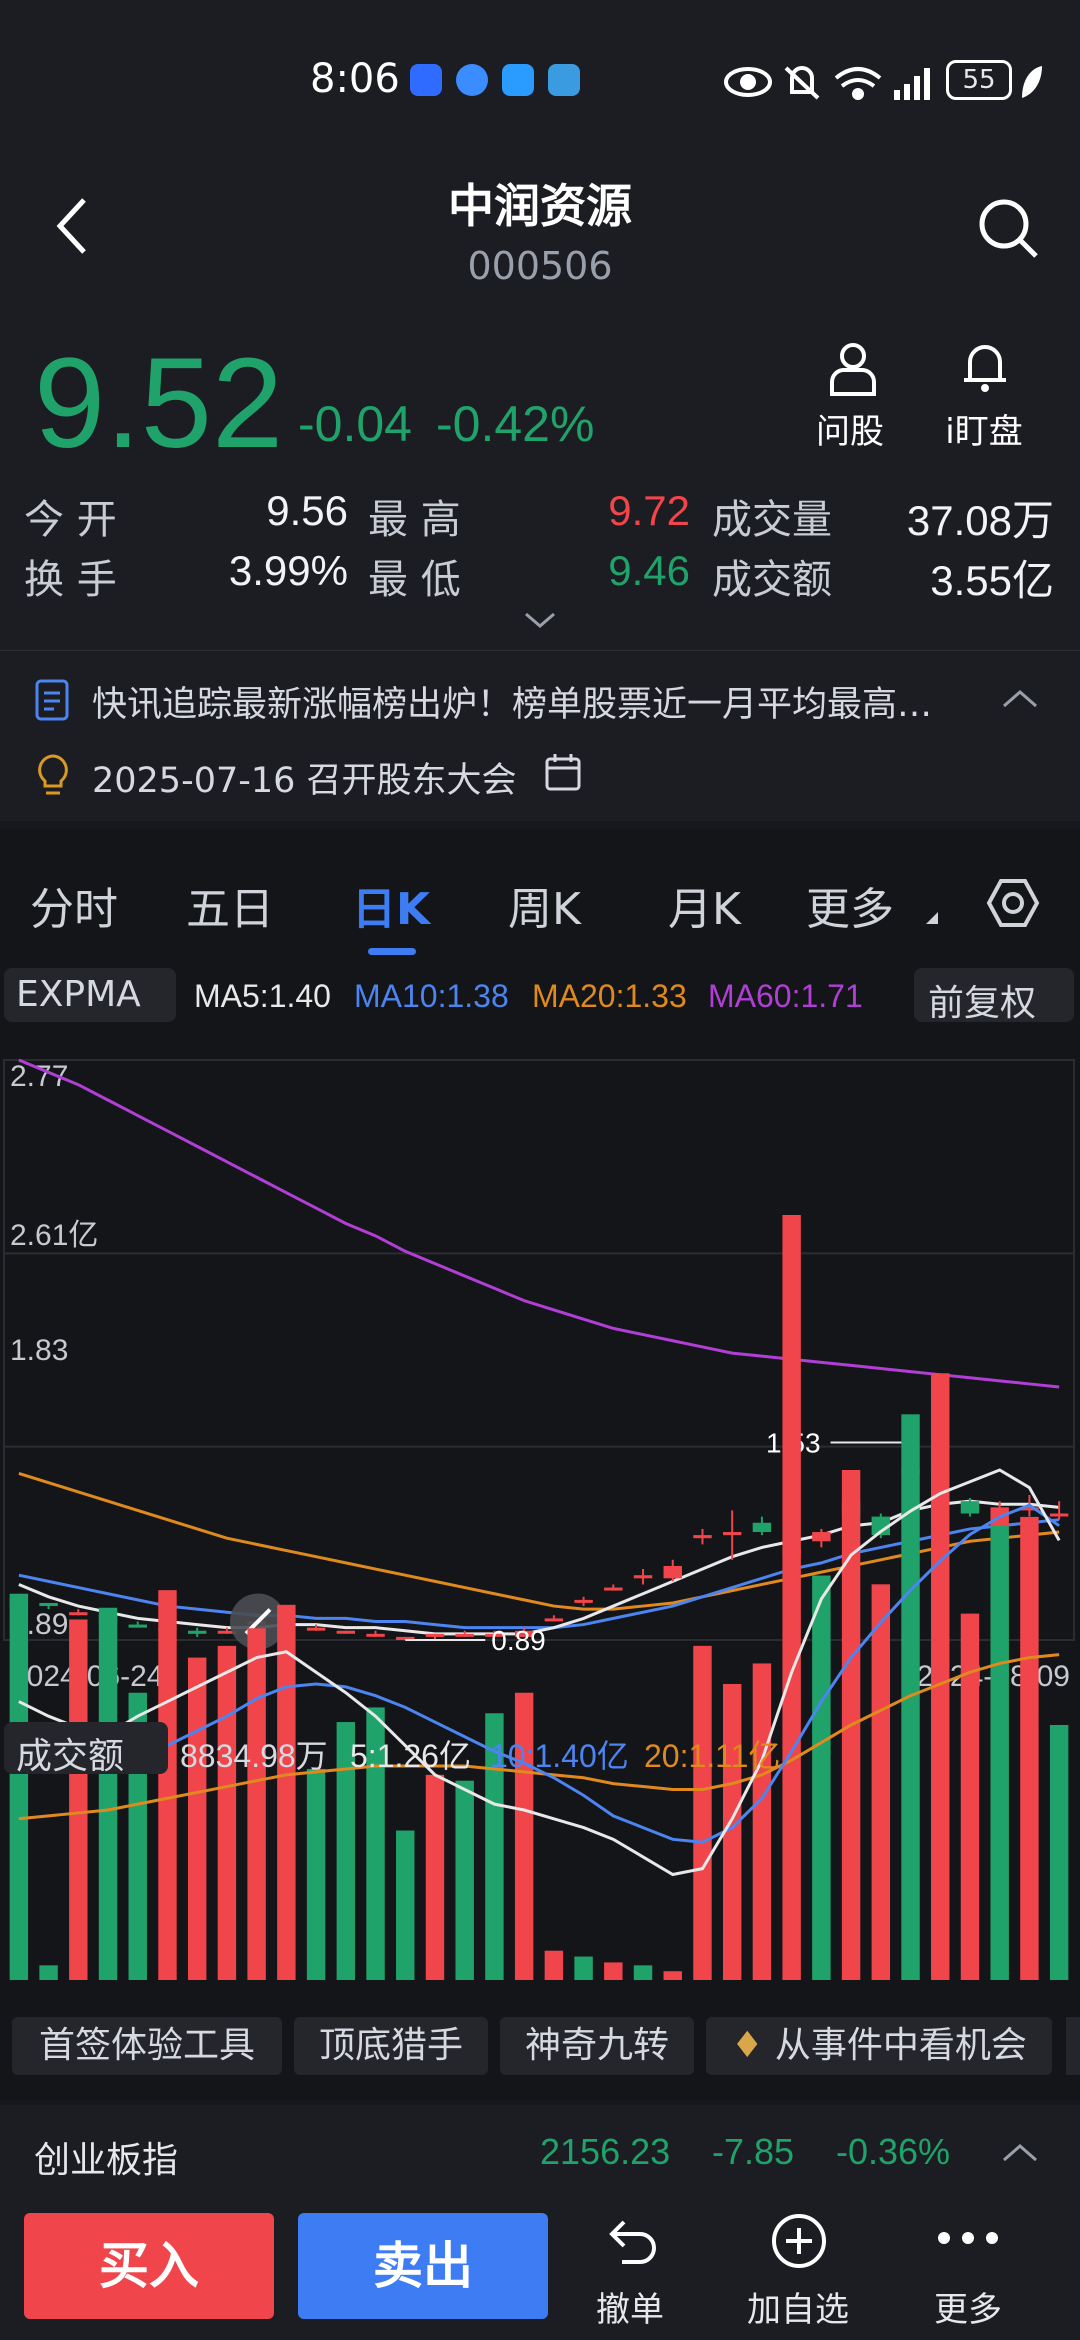 This screenshot has height=2340, width=1080. What do you see at coordinates (649, 570) in the screenshot?
I see `low-value: 9.46` at bounding box center [649, 570].